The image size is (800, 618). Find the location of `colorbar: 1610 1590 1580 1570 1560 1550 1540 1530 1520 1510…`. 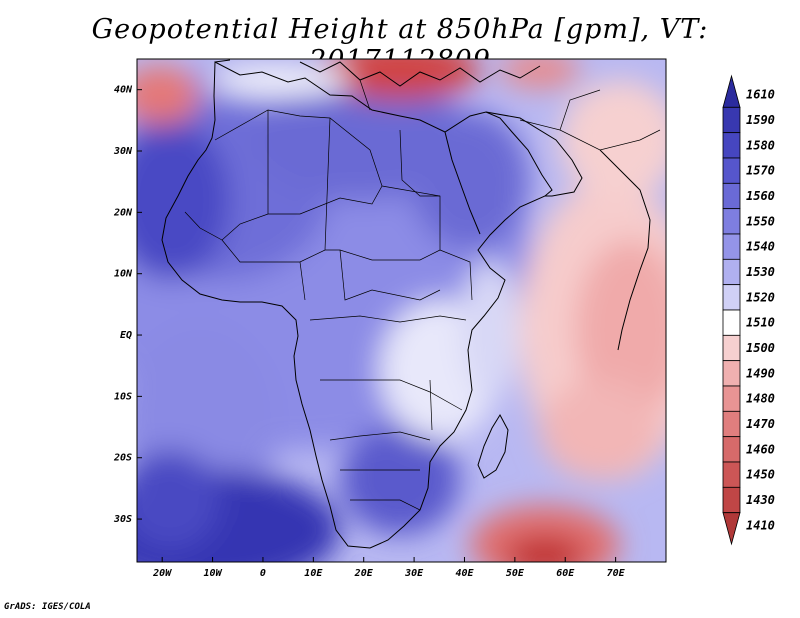

colorbar: 1610 1590 1580 1570 1560 1550 1540 1530 1520 1510… is located at coordinates (748, 310).